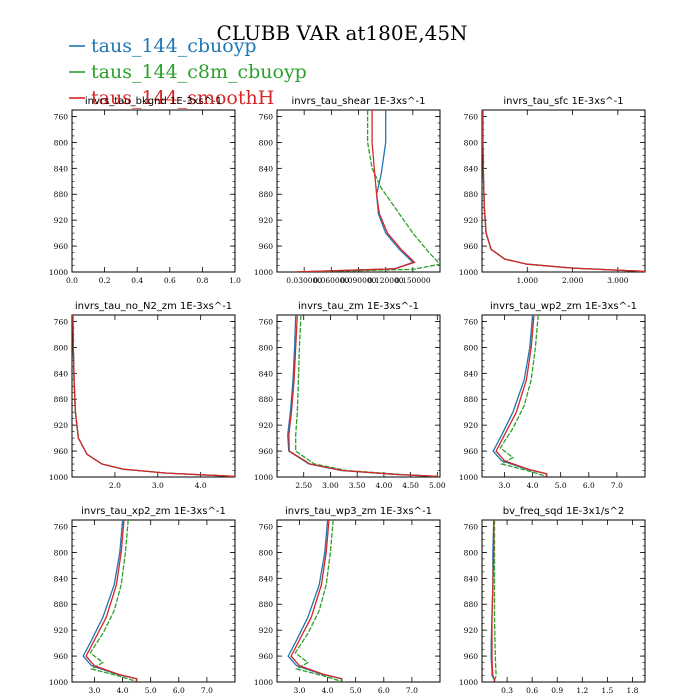 The width and height of the screenshot is (700, 700). What do you see at coordinates (557, 690) in the screenshot?
I see `x-tick-label: 0.9` at bounding box center [557, 690].